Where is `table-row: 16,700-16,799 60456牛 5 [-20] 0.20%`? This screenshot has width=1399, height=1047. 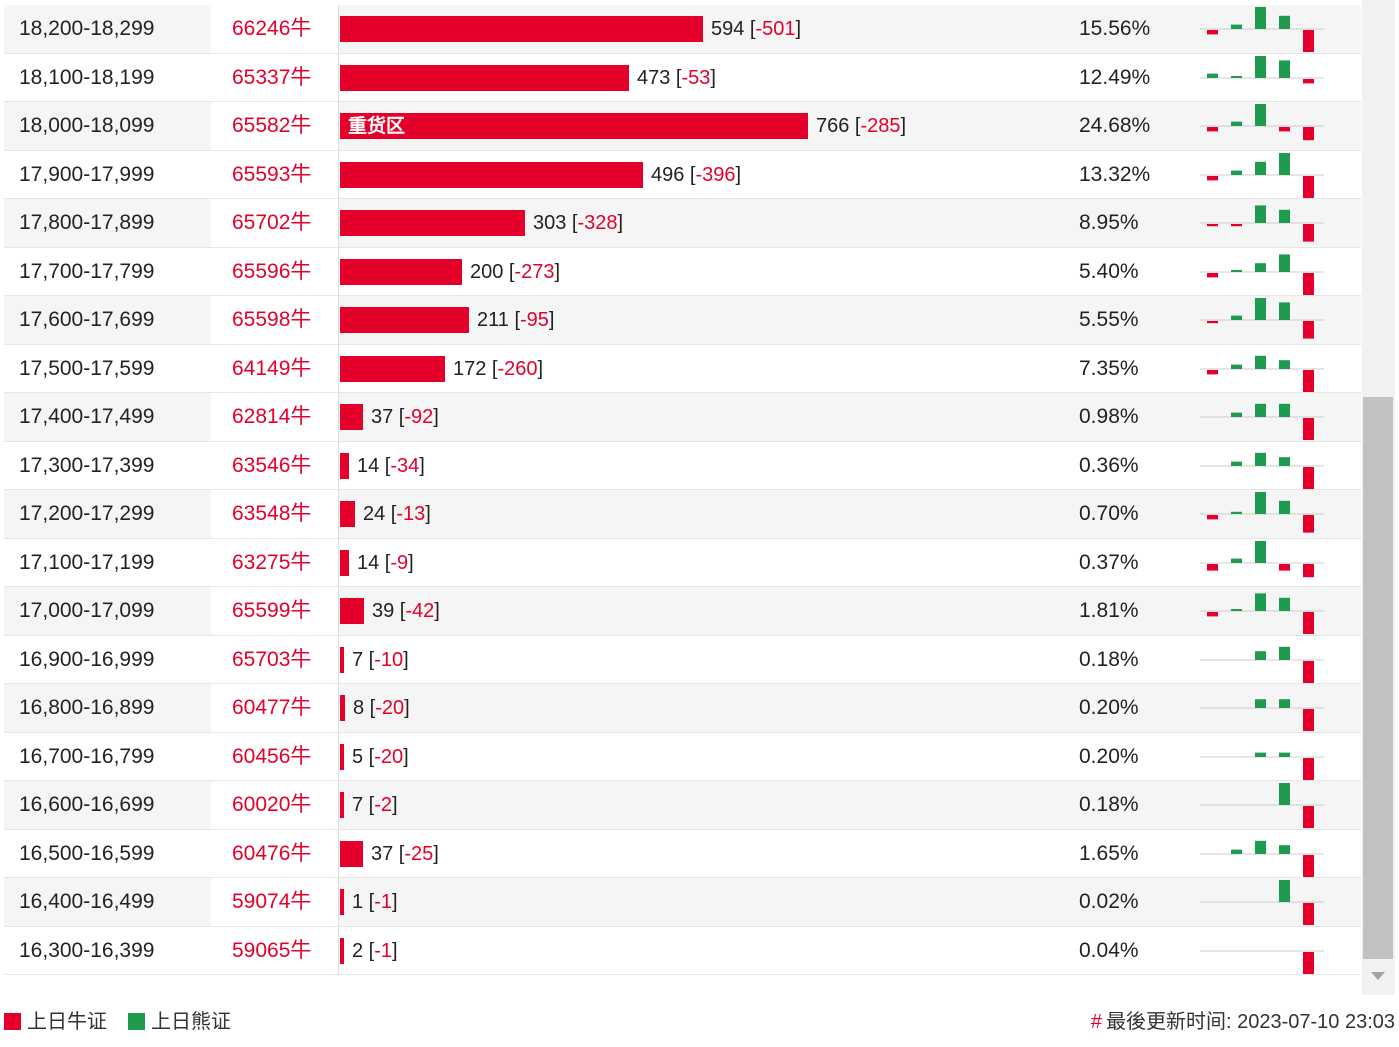 table-row: 16,700-16,799 60456牛 5 [-20] 0.20% is located at coordinates (682, 756).